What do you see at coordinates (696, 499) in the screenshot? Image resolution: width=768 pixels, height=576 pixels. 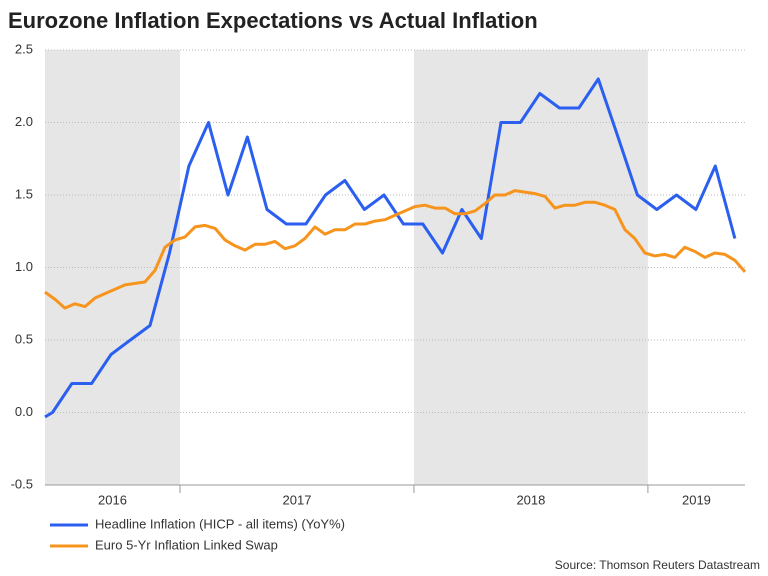 I see `x-tick-label: 2019` at bounding box center [696, 499].